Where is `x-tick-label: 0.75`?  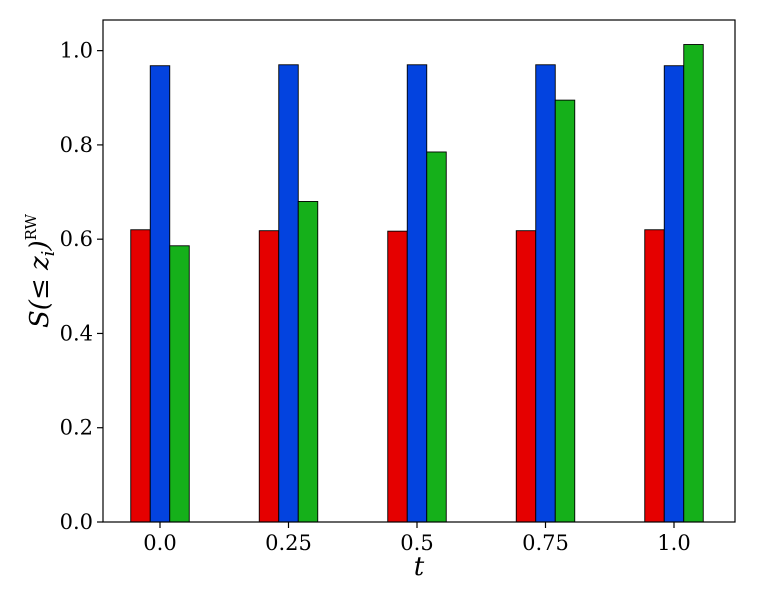
x-tick-label: 0.75 is located at coordinates (545, 543).